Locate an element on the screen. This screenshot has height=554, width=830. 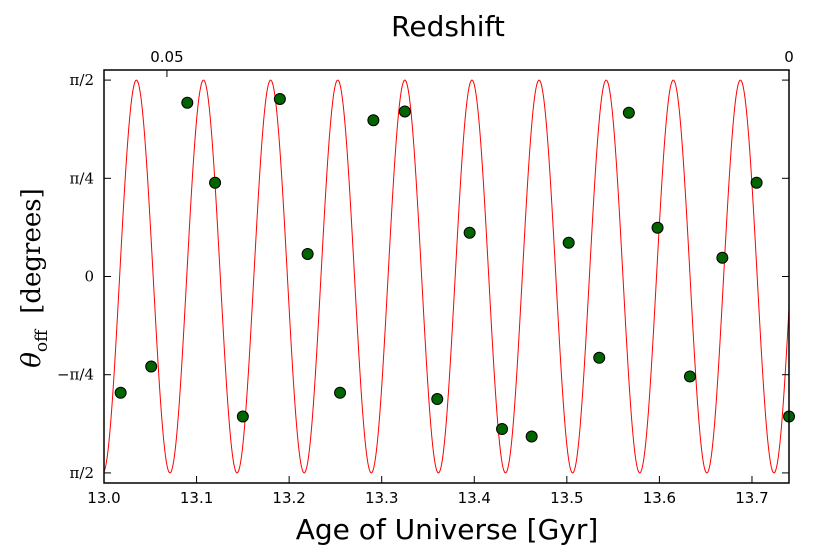
y-axis-unit: [degrees] is located at coordinates (32, 251).